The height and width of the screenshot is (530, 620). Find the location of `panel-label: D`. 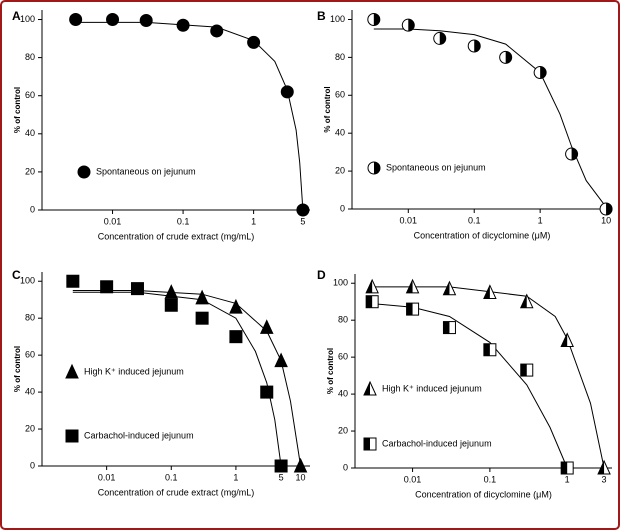

panel-label: D is located at coordinates (321, 275).